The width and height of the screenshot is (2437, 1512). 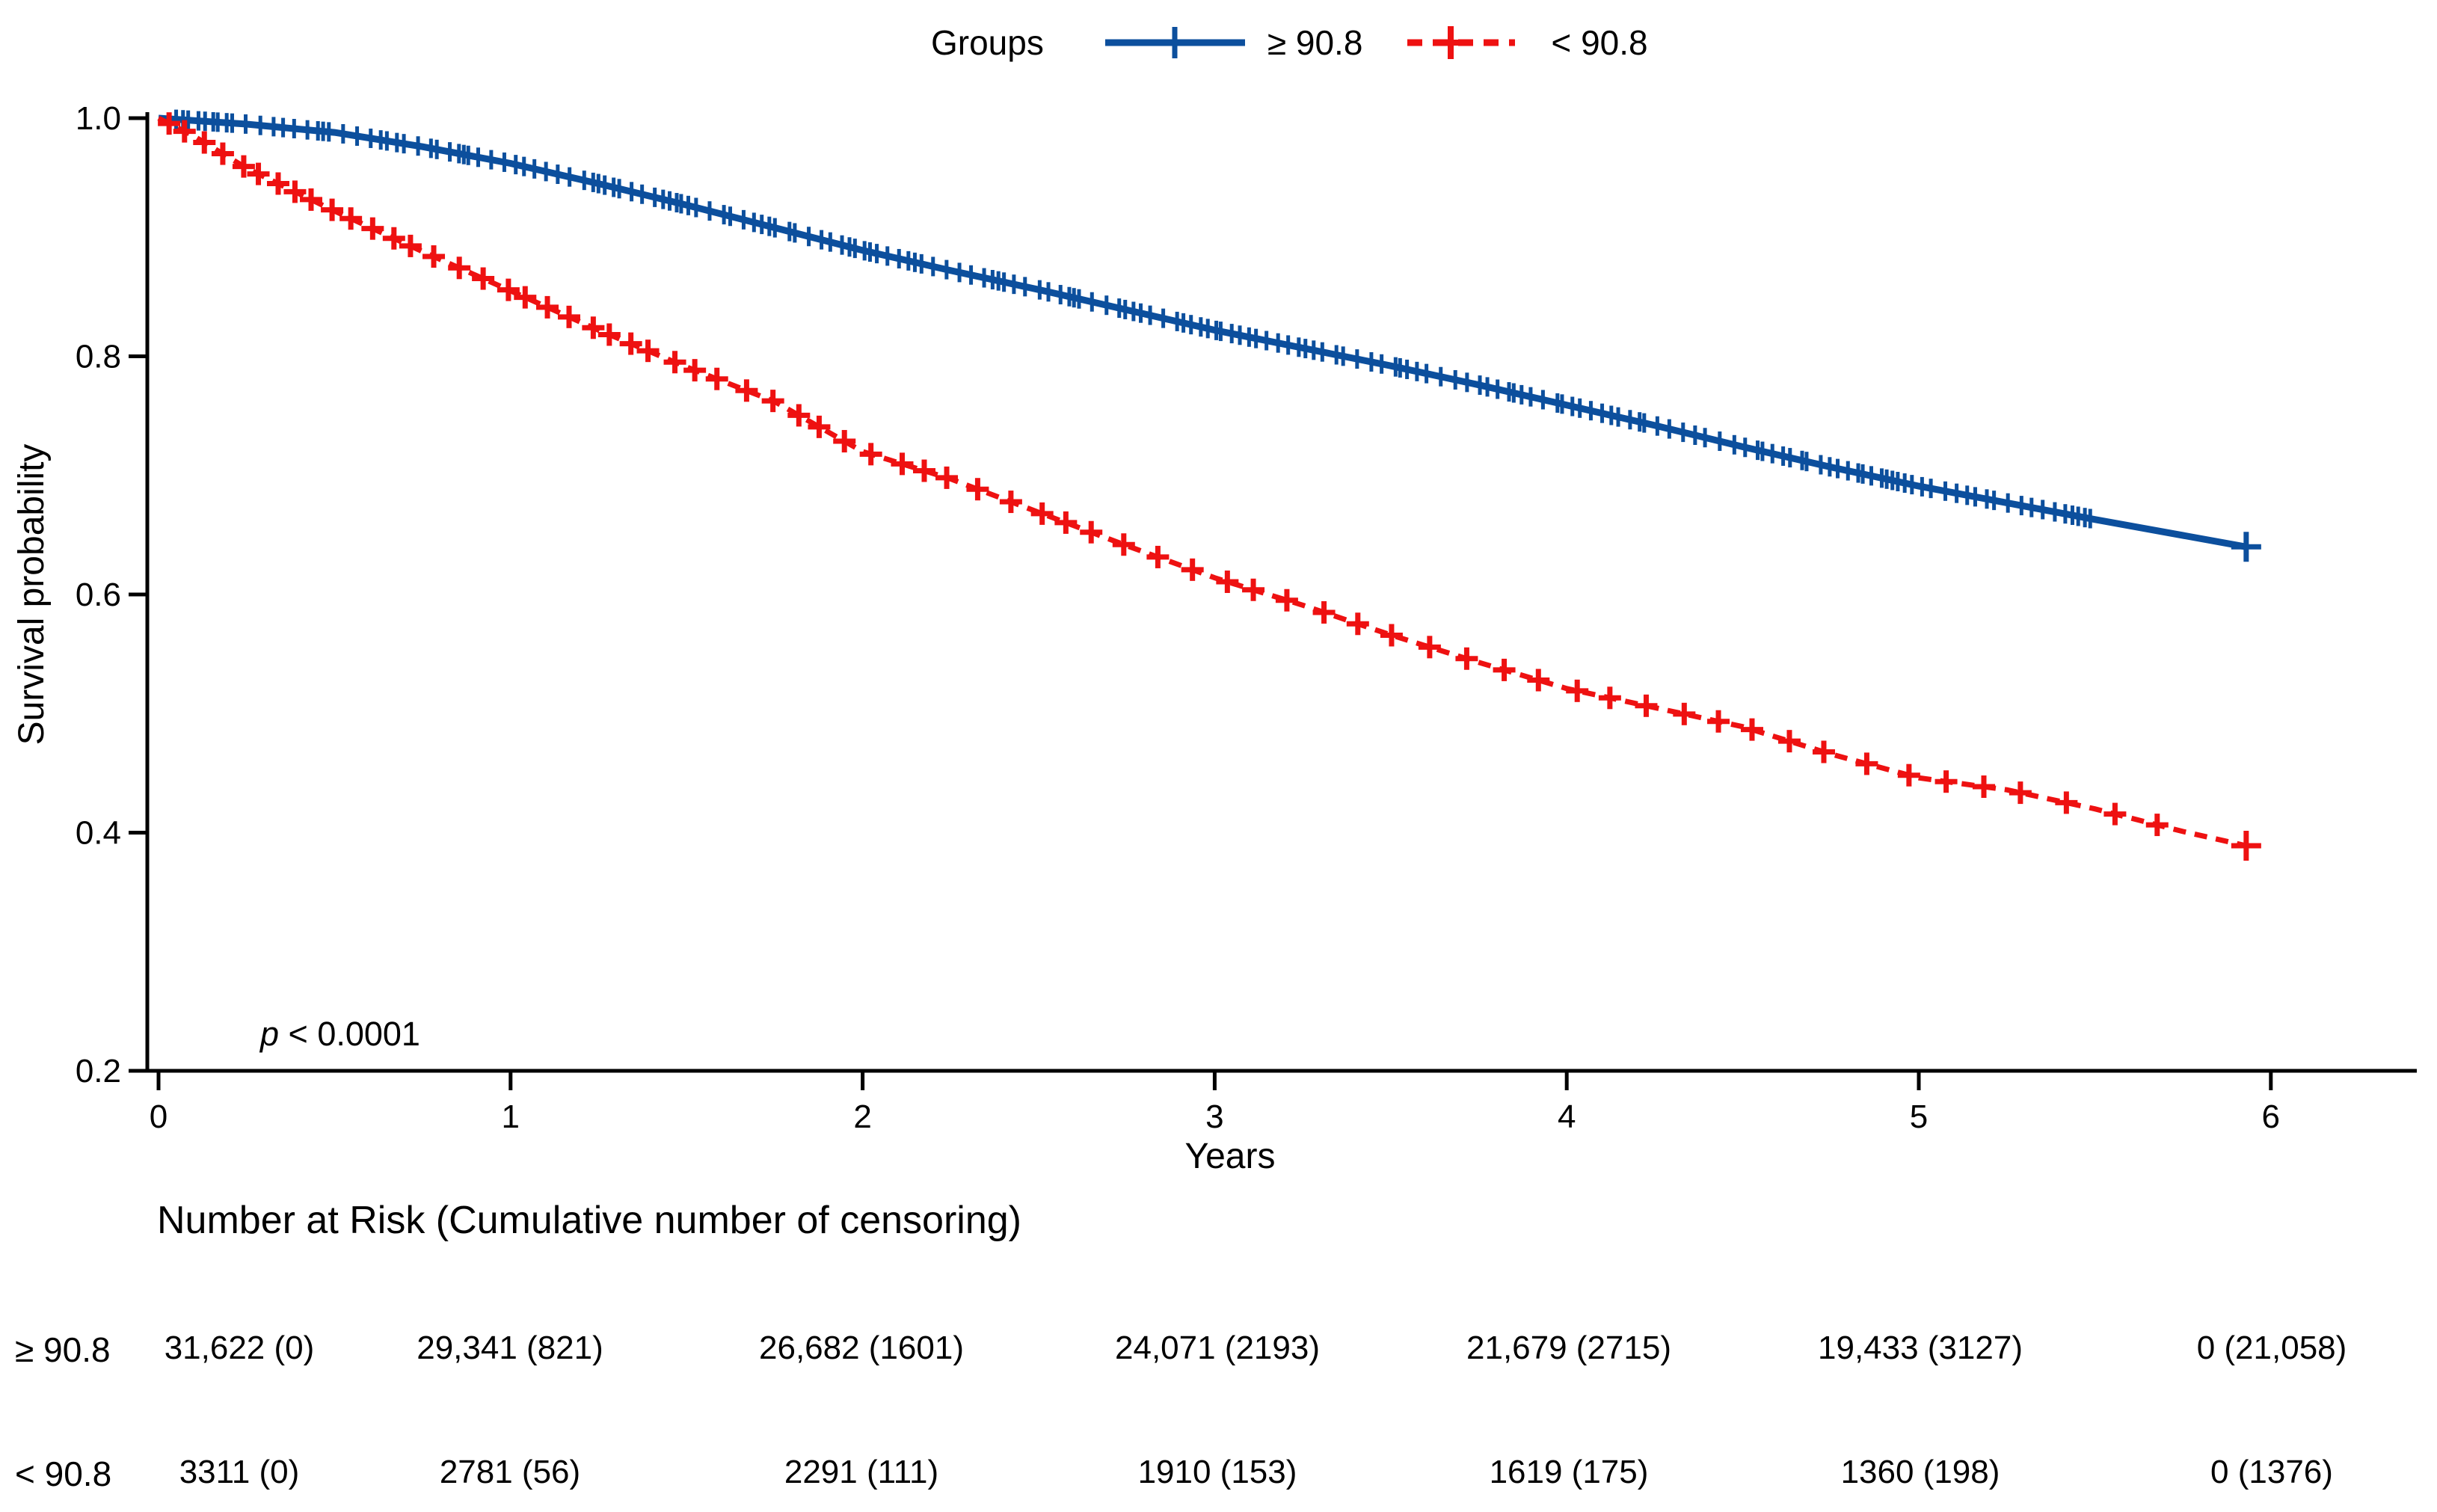 What do you see at coordinates (511, 1116) in the screenshot?
I see `x-tick-label: 1` at bounding box center [511, 1116].